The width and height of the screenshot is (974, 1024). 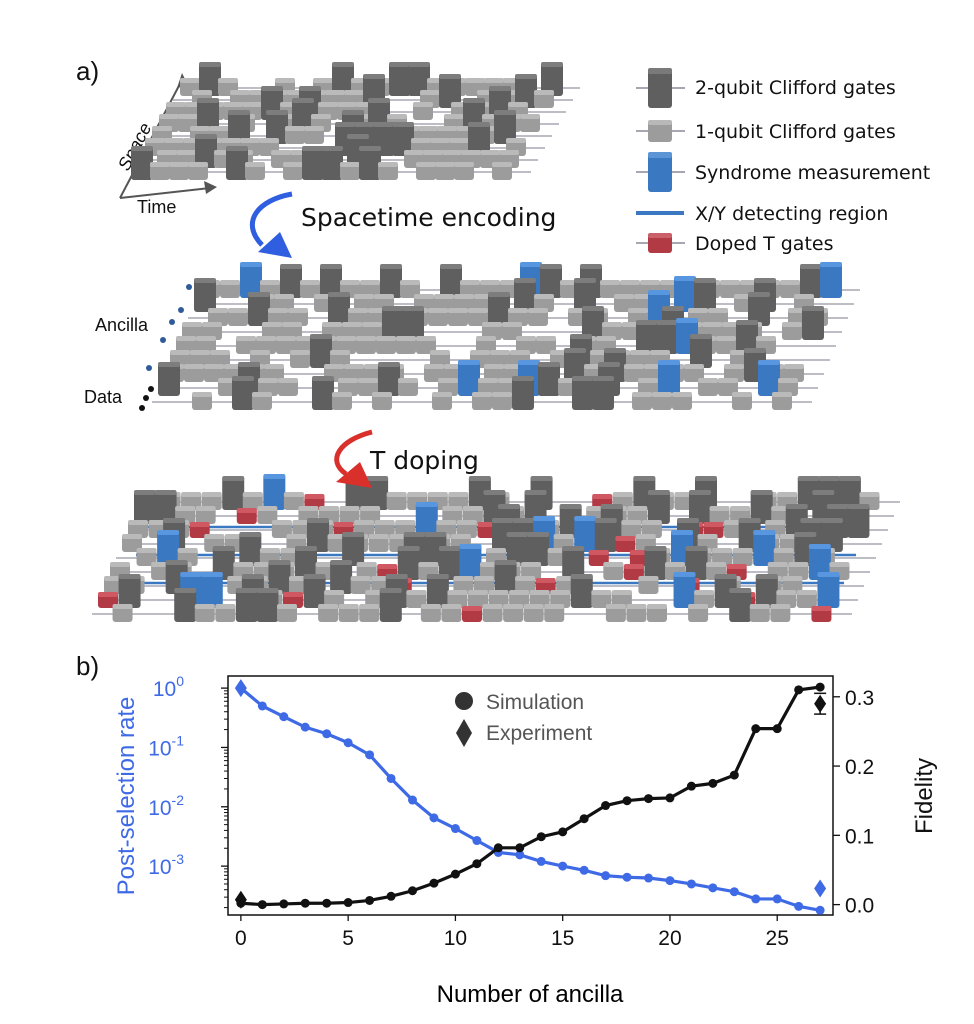 What do you see at coordinates (820, 703) in the screenshot?
I see `fidelity-experiment-point` at bounding box center [820, 703].